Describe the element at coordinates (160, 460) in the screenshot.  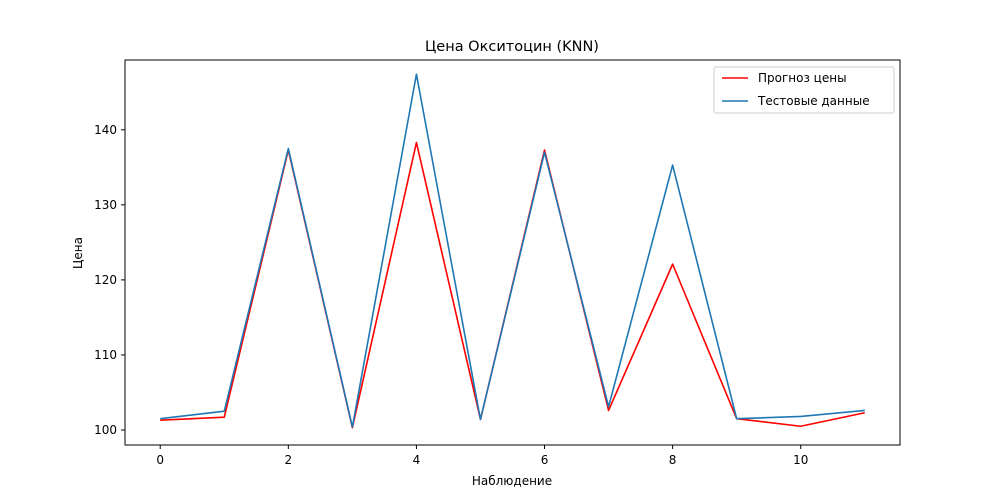
I see `x-tick-label: 0` at that location.